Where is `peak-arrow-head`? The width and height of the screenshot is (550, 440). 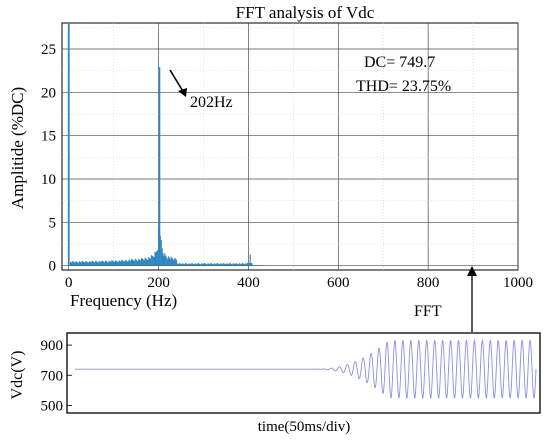 peak-arrow-head is located at coordinates (182, 92).